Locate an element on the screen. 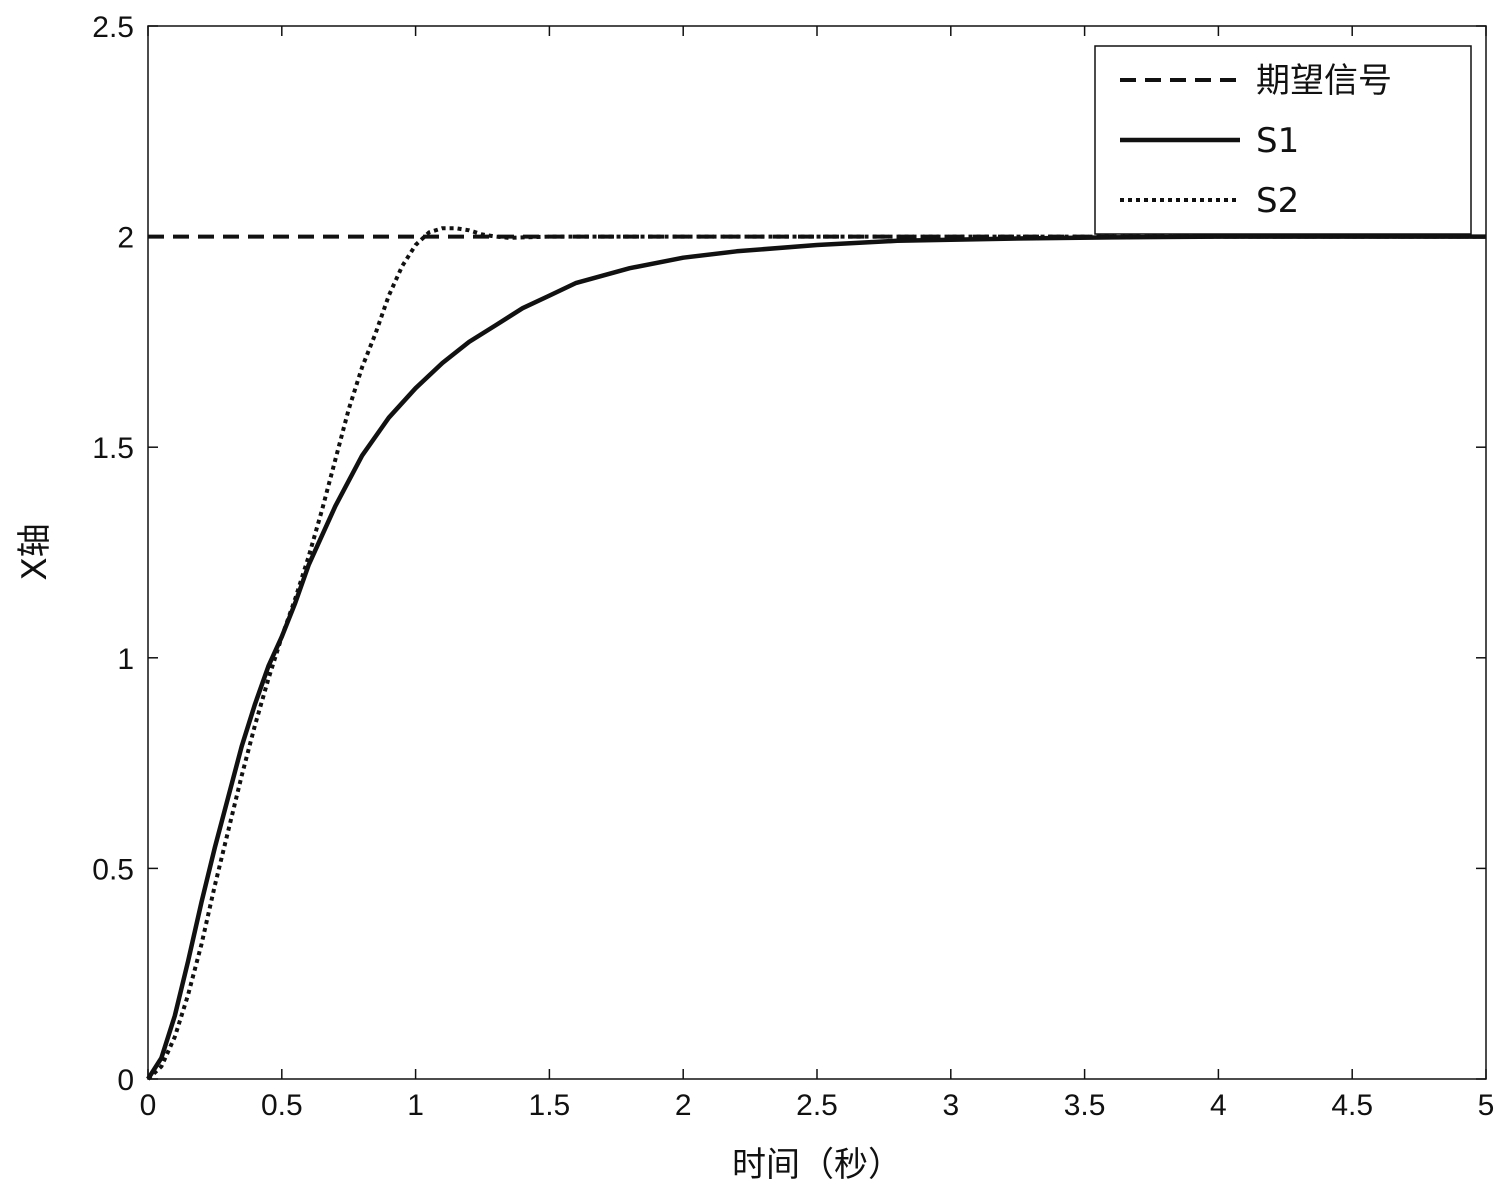 The image size is (1502, 1191). y-tick-label: 0.5 is located at coordinates (113, 869).